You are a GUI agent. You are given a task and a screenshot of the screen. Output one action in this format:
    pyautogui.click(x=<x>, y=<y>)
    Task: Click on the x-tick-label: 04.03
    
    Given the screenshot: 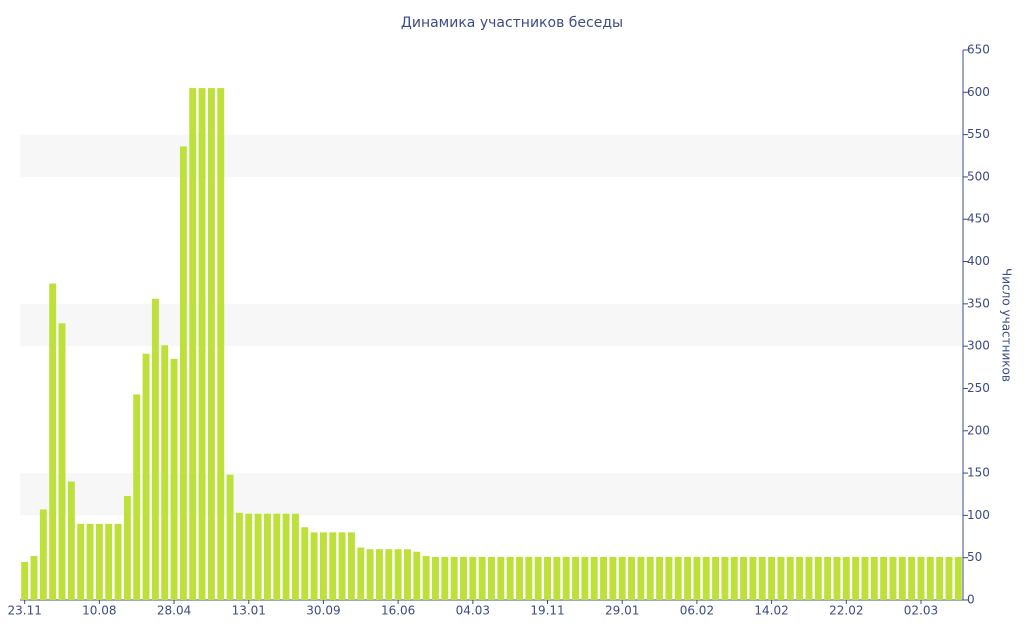 What is the action you would take?
    pyautogui.click(x=473, y=611)
    